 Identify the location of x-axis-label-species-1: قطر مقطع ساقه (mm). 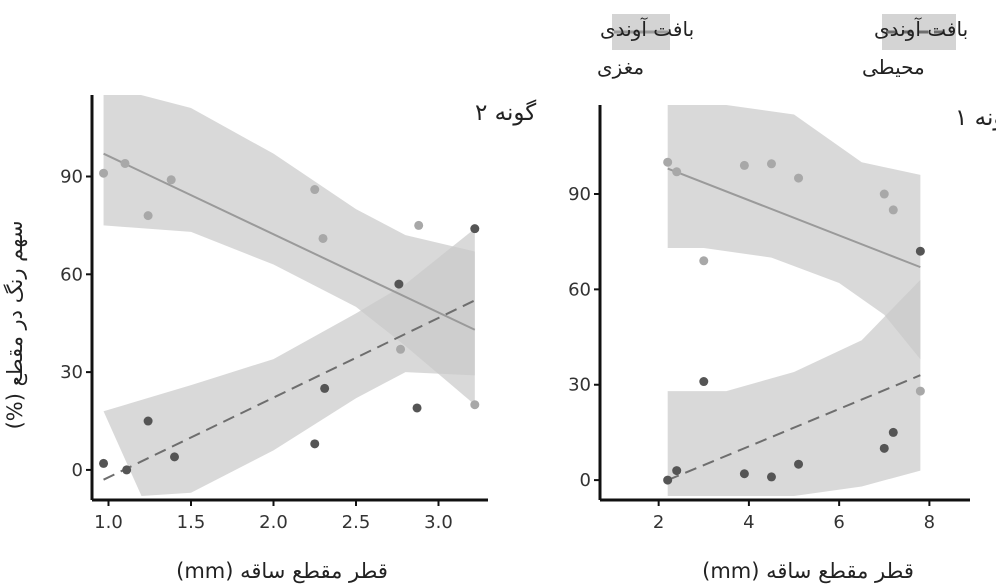
(808, 571).